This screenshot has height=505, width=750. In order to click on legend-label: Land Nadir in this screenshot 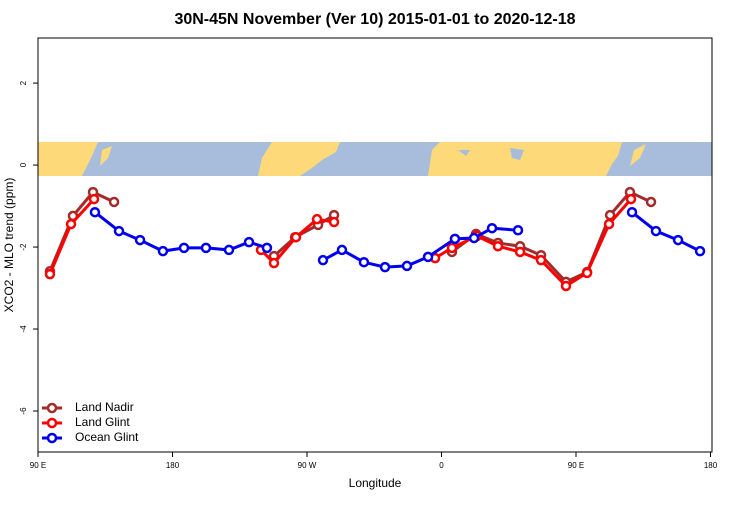, I will do `click(104, 407)`.